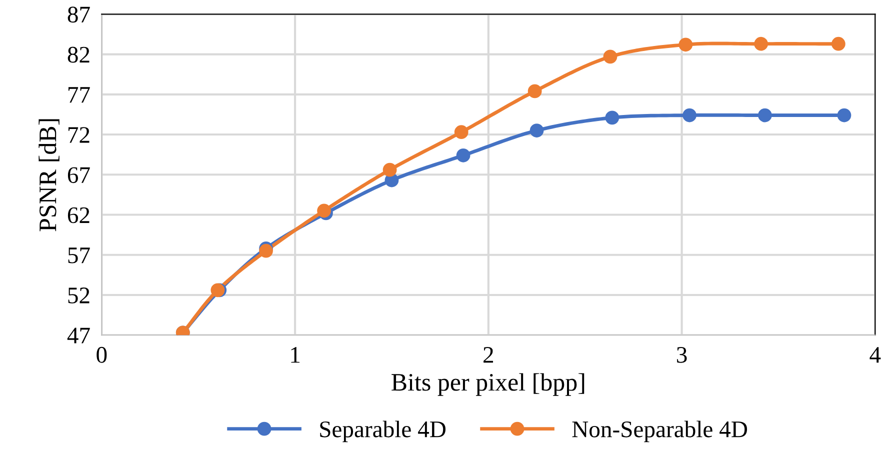 The image size is (884, 472). I want to click on y-axis-title: PSNR [dB], so click(49, 175).